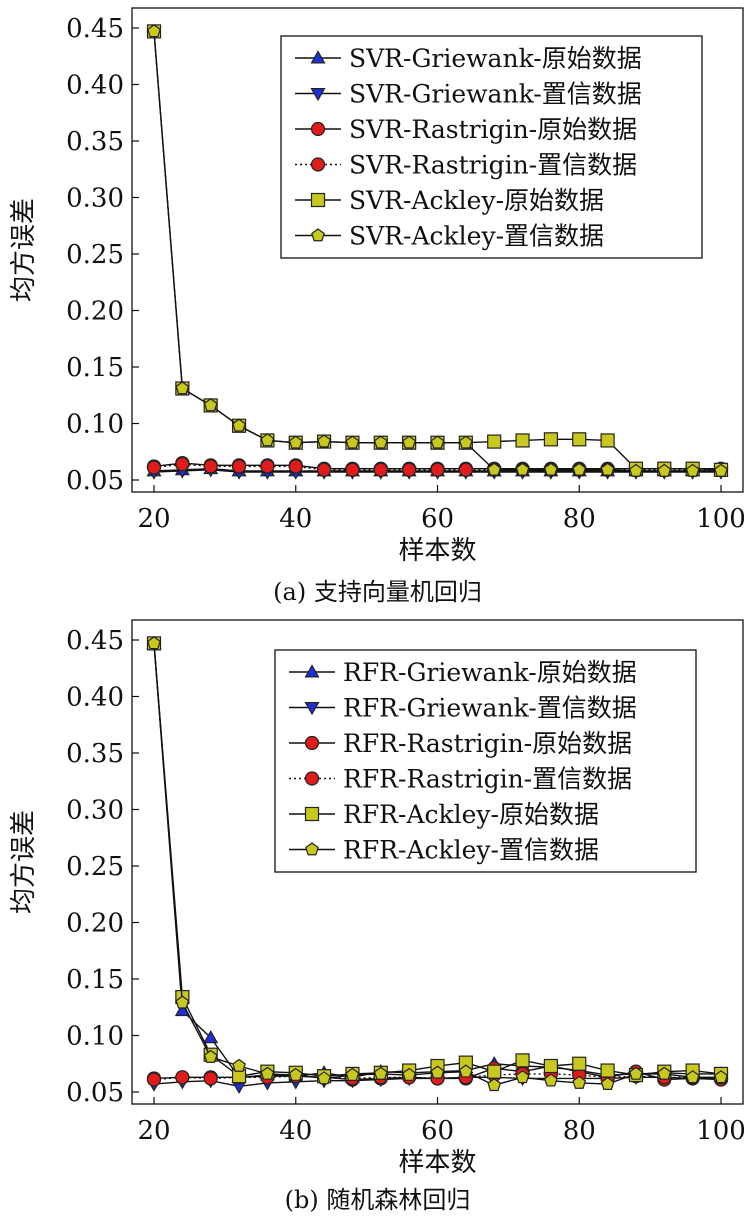 The height and width of the screenshot is (1222, 755). I want to click on legend-entry: RFR-Rastrigin-置信数据, so click(487, 779).